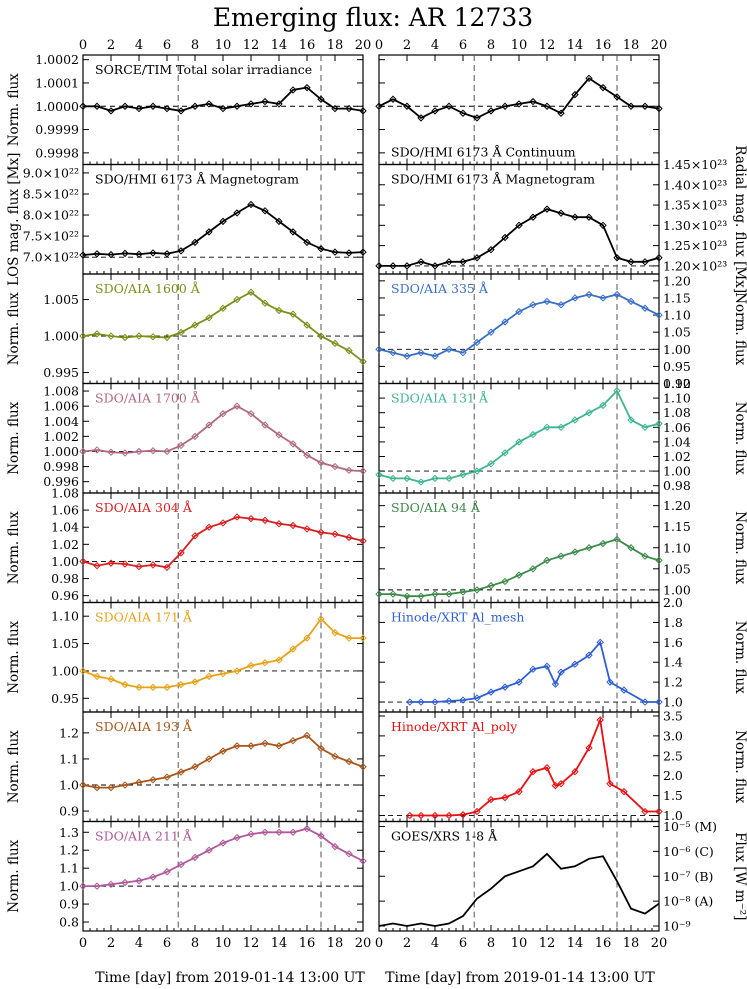  What do you see at coordinates (454, 726) in the screenshot?
I see `panel-label: Hinode/XRT Al_poly` at bounding box center [454, 726].